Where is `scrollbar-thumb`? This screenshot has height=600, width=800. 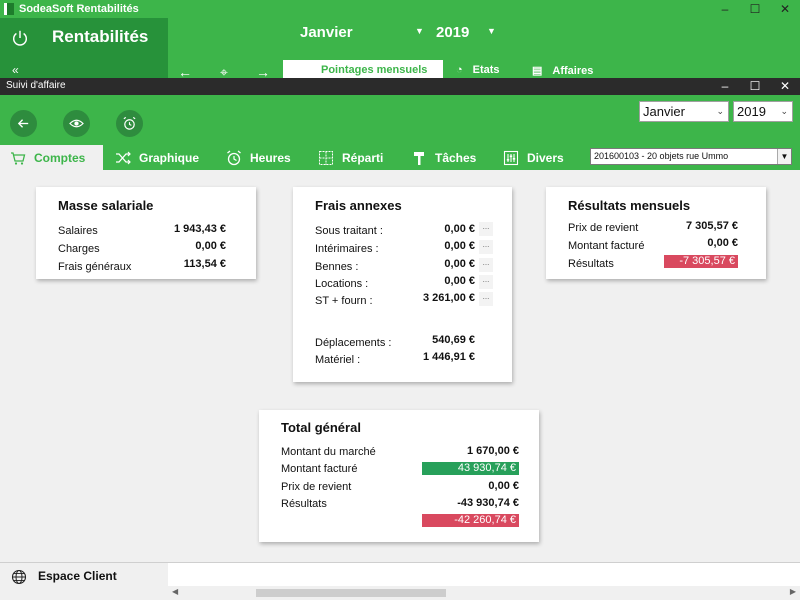 scrollbar-thumb is located at coordinates (351, 593).